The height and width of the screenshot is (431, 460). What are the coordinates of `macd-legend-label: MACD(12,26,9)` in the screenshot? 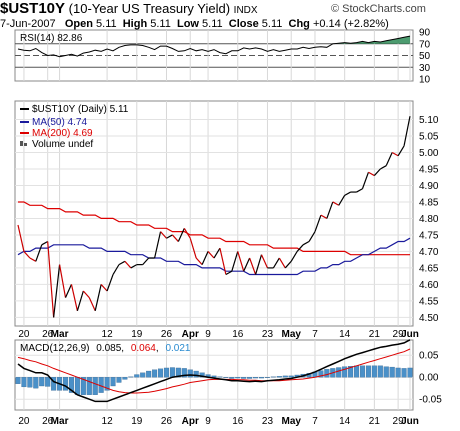 It's located at (54, 348).